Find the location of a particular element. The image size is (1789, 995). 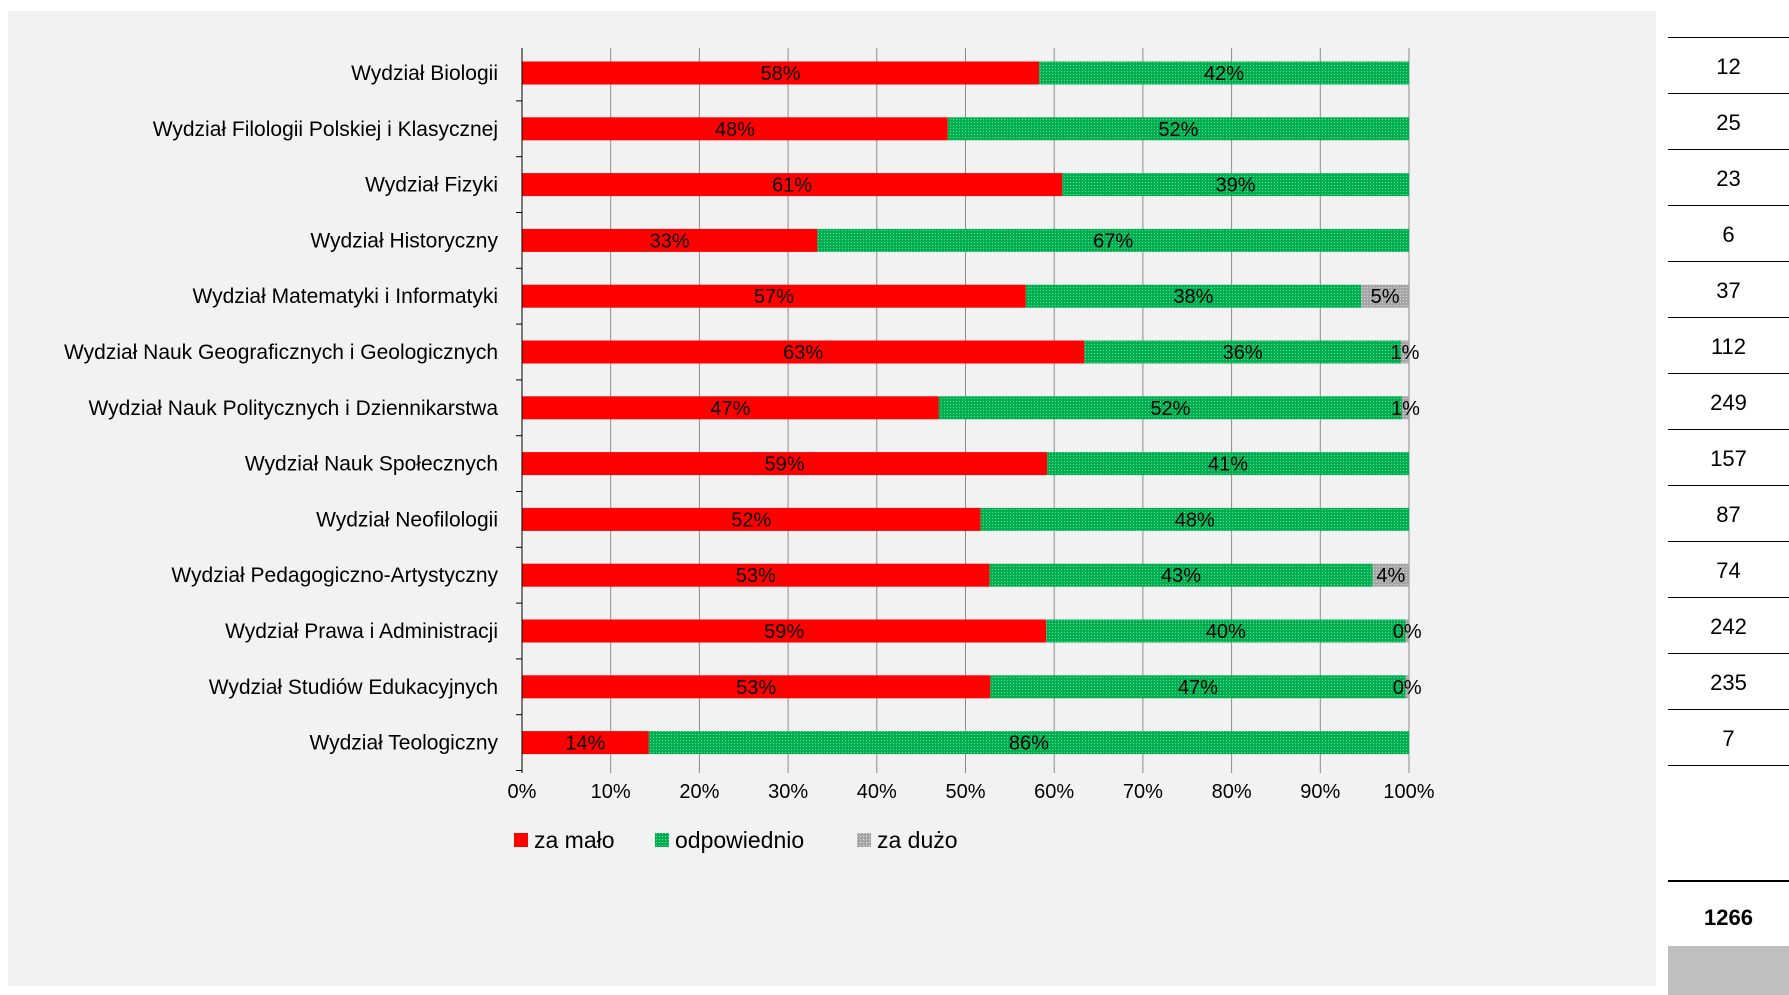

respondent-count: 249 is located at coordinates (1728, 402).